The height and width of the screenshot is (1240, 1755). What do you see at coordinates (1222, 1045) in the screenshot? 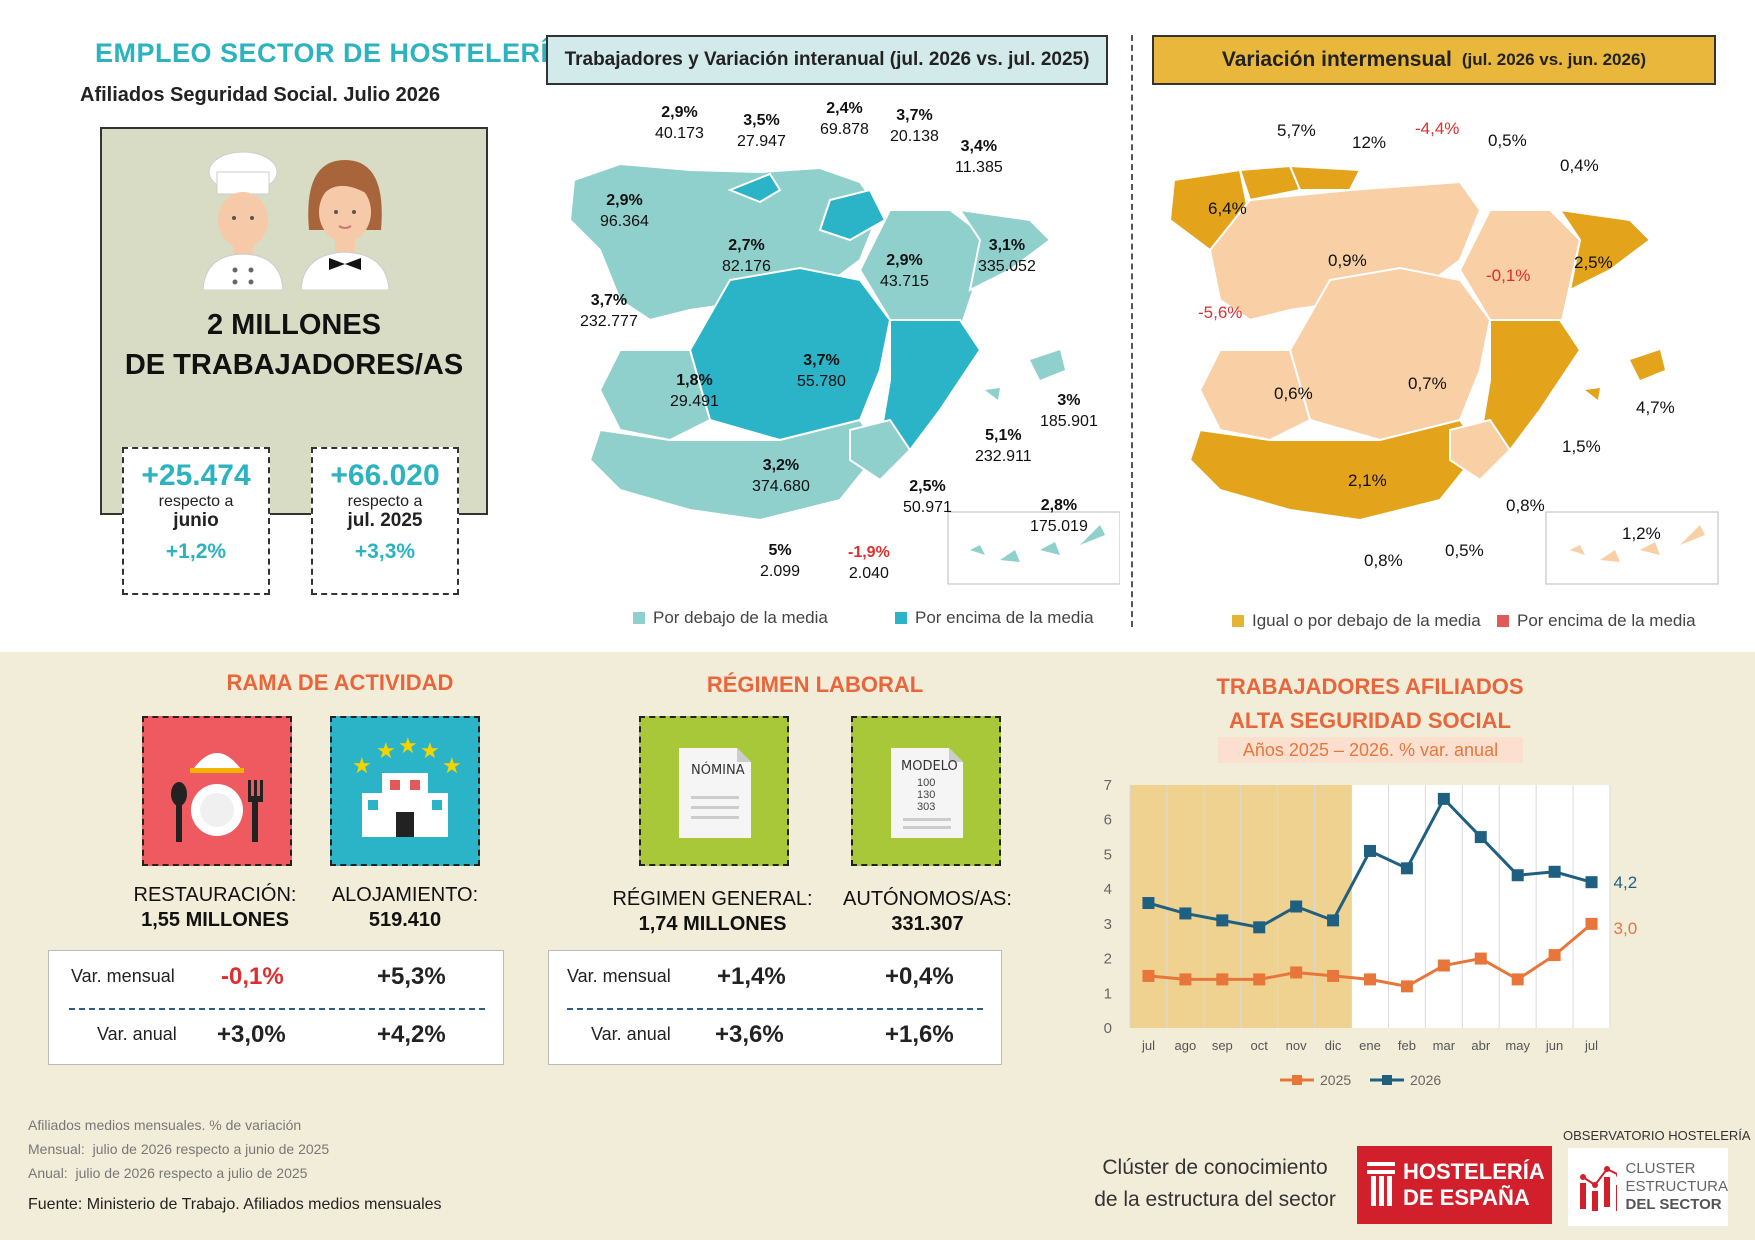
I see `x-tick-label: sep` at bounding box center [1222, 1045].